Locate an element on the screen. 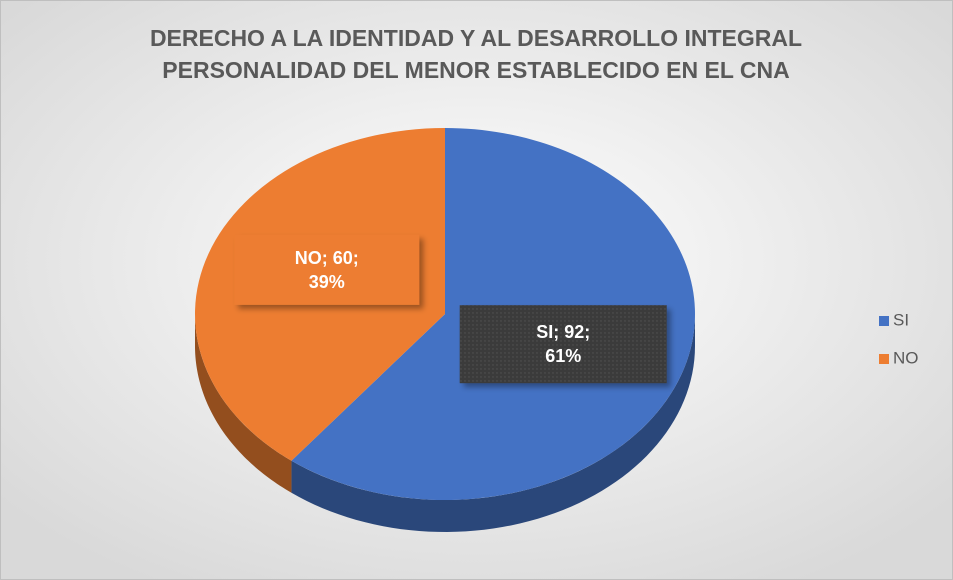 The height and width of the screenshot is (580, 953). data-label: SI; 92; 61% is located at coordinates (563, 344).